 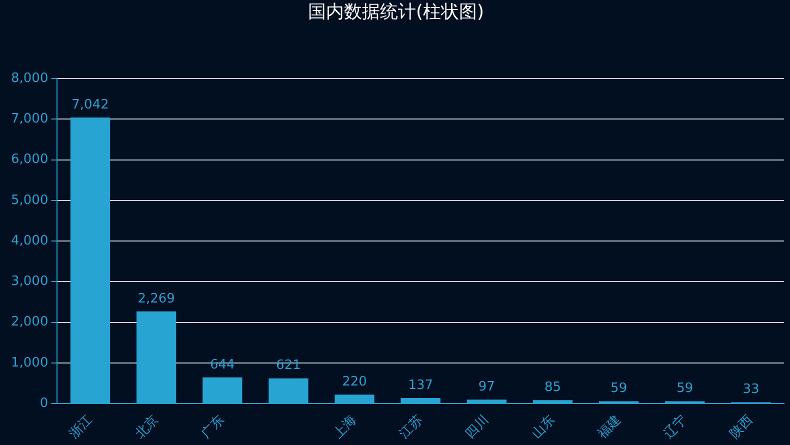 I want to click on y-tick-label: 6,000, so click(x=29, y=160).